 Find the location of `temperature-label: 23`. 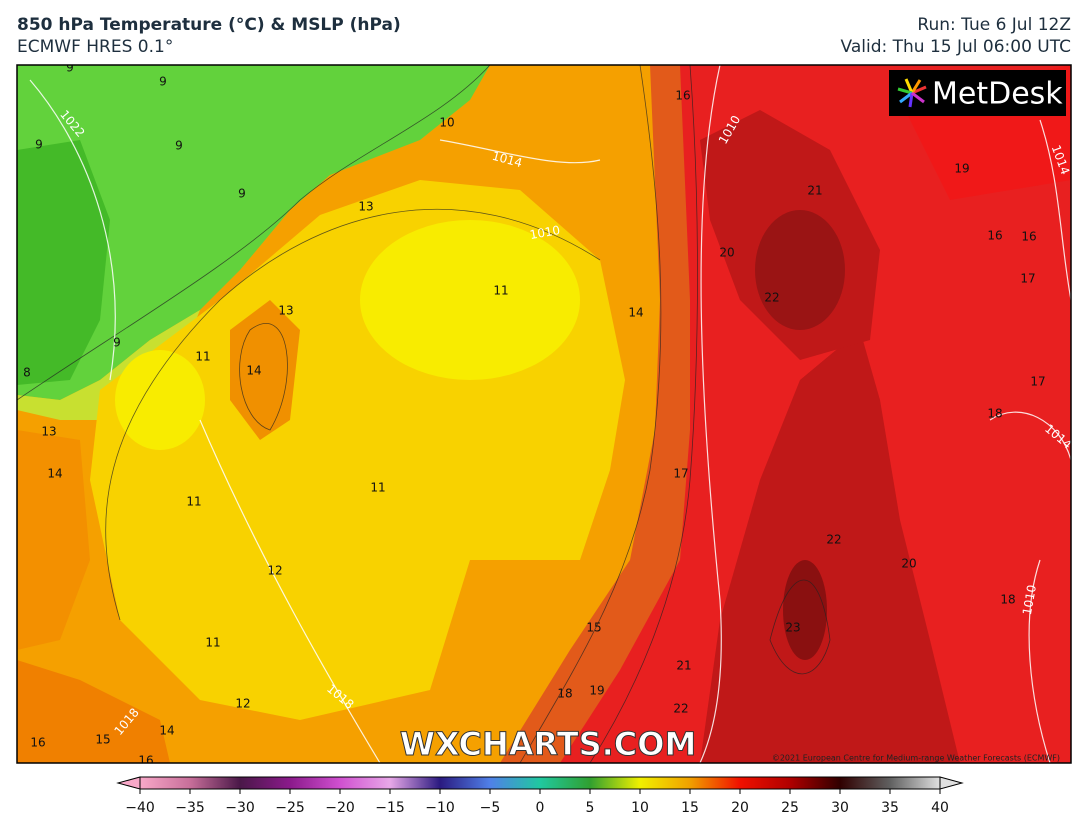

temperature-label: 23 is located at coordinates (792, 628).